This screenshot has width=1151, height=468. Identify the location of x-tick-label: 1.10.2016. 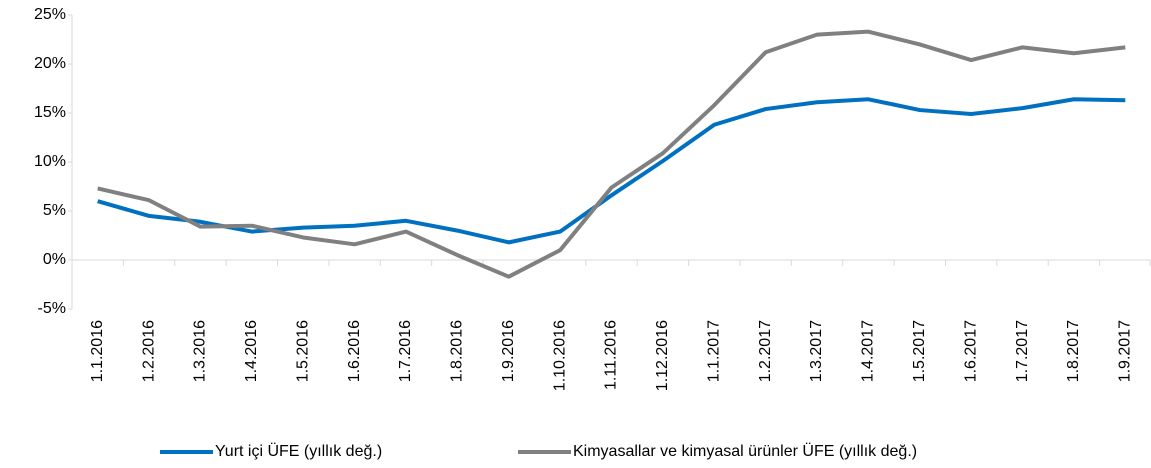
(559, 355).